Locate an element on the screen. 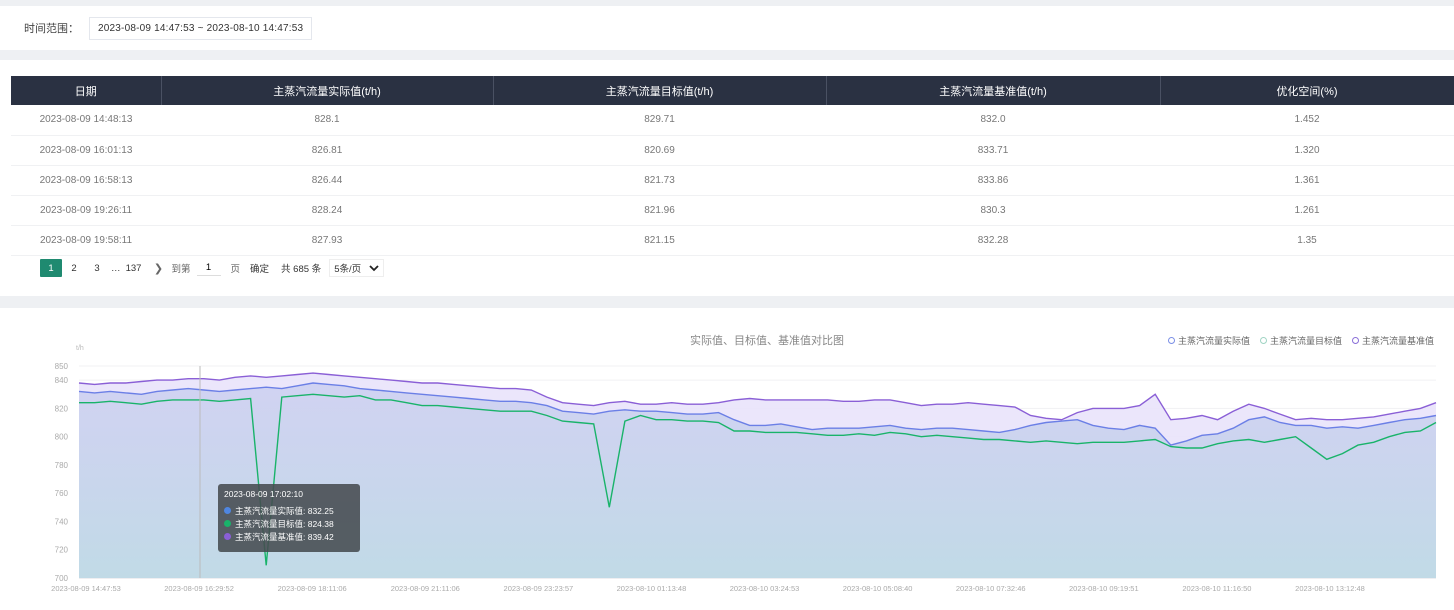 The width and height of the screenshot is (1454, 610). cell-actual: 827.93 is located at coordinates (327, 240).